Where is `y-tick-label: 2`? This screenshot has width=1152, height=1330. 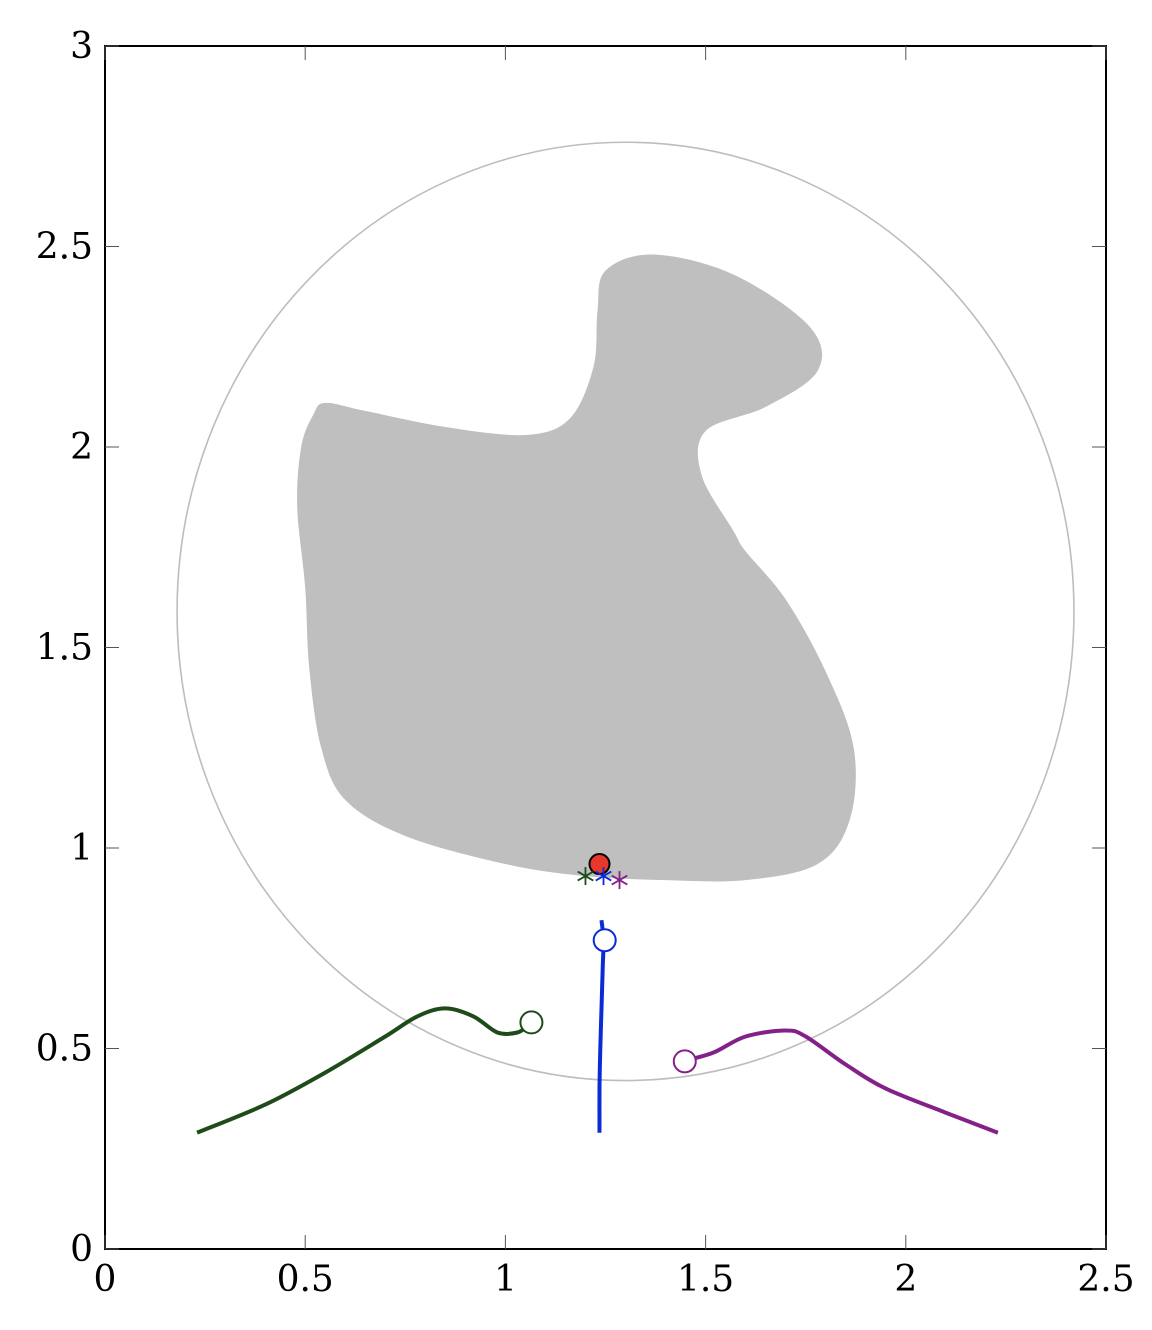 y-tick-label: 2 is located at coordinates (81, 447).